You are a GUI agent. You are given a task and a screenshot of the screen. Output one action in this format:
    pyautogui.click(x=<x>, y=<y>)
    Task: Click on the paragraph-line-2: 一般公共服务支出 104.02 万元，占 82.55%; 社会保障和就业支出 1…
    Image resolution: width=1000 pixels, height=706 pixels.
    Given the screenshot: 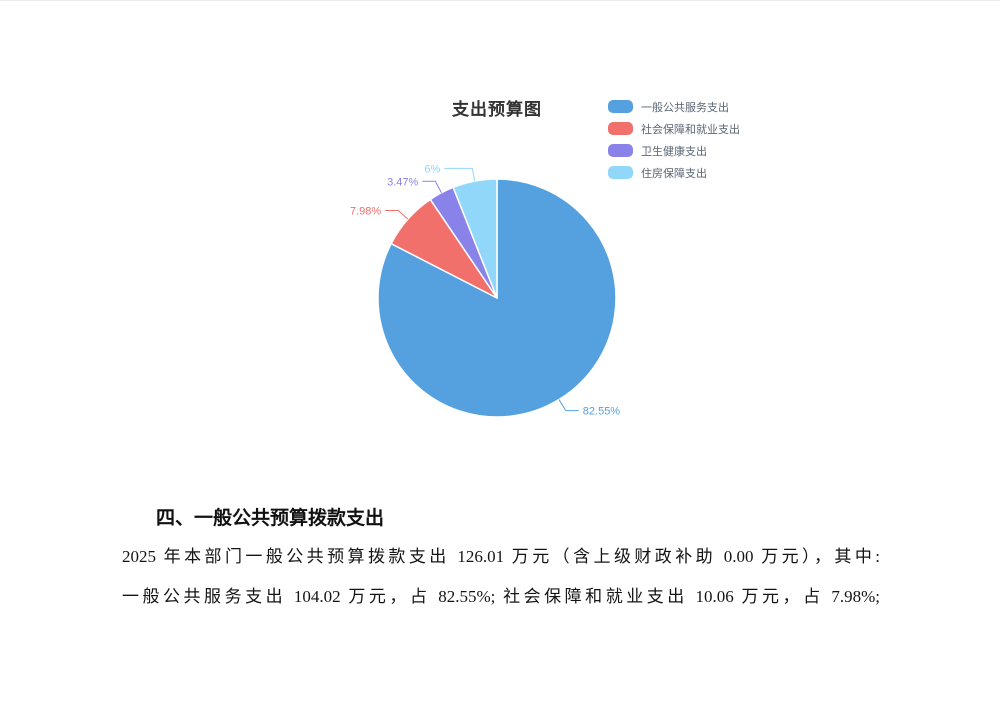 What is the action you would take?
    pyautogui.click(x=501, y=596)
    